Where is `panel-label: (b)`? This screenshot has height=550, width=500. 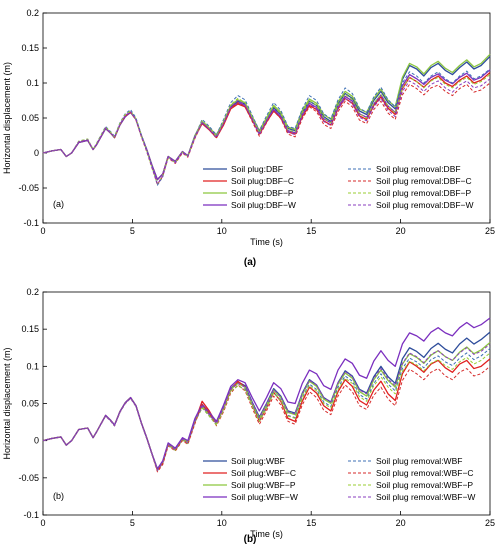 panel-label: (b) is located at coordinates (58, 496).